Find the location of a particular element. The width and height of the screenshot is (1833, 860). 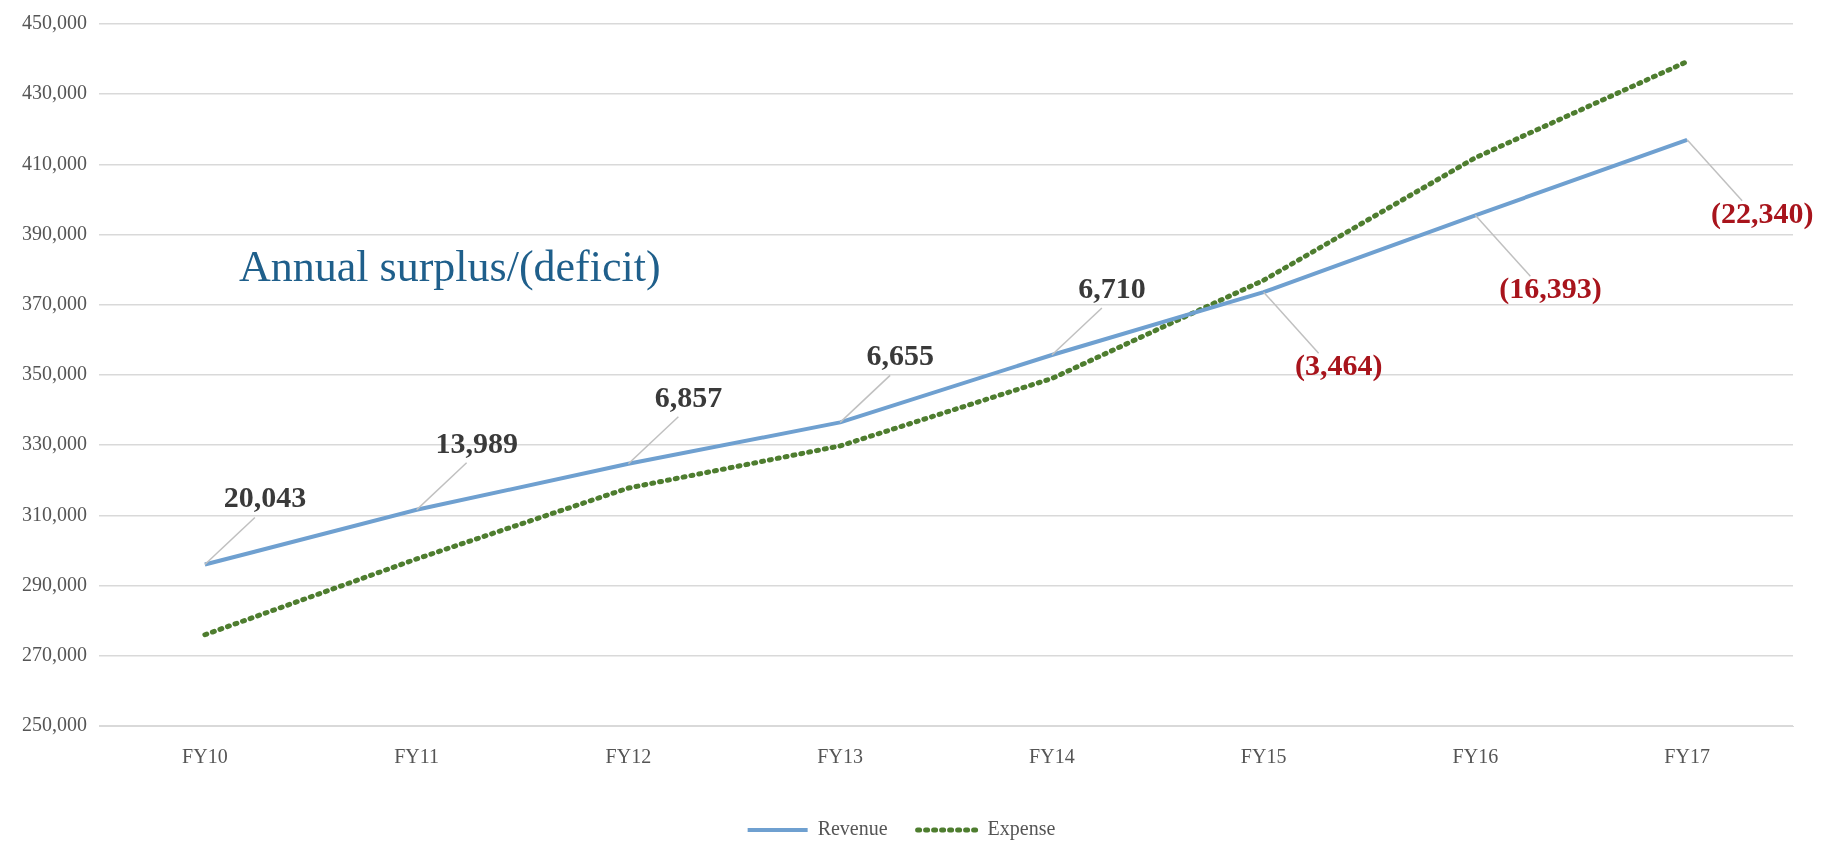

legend-label: Revenue is located at coordinates (852, 828).